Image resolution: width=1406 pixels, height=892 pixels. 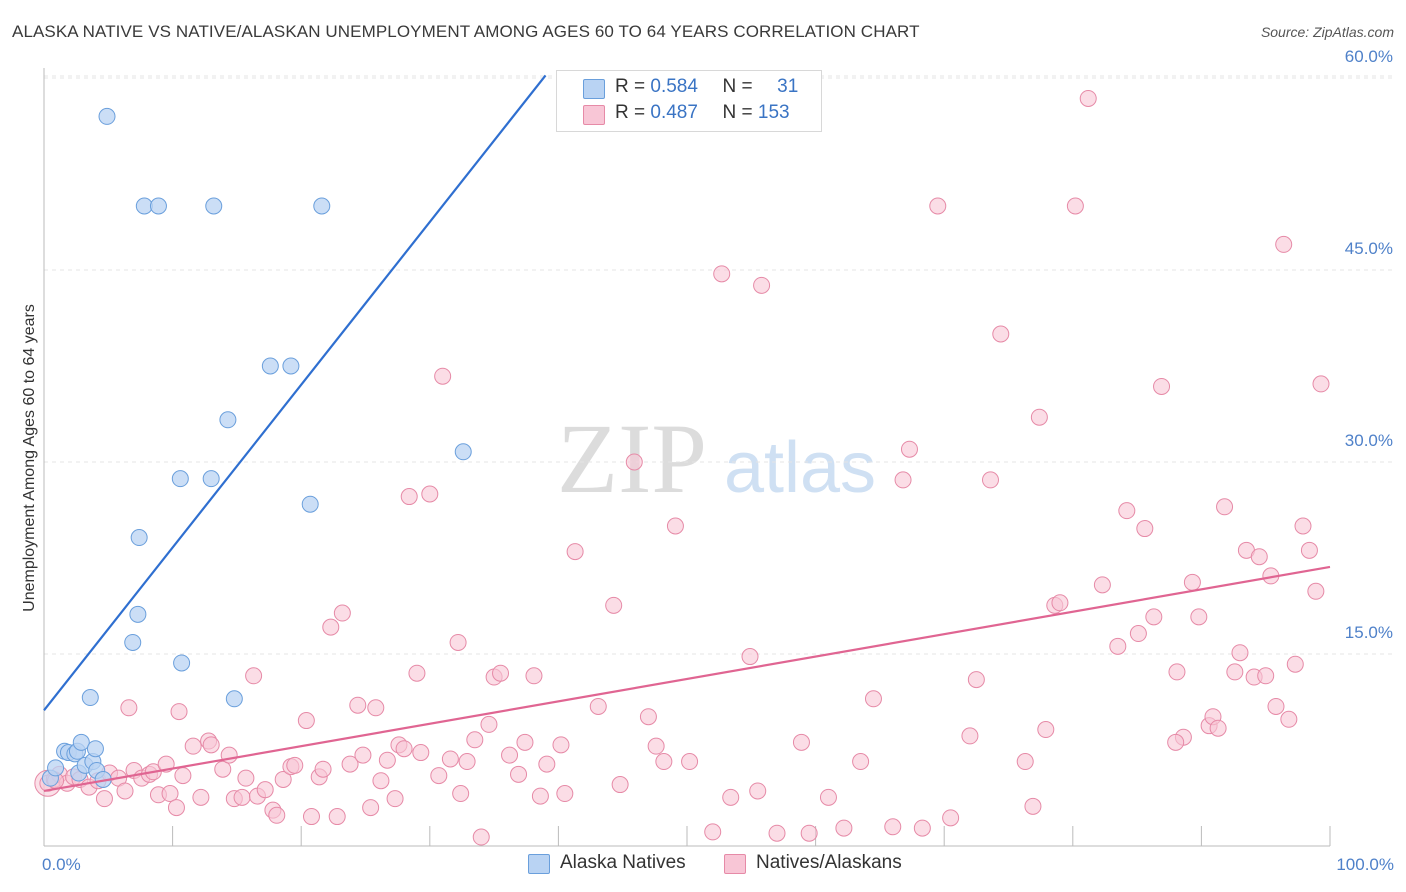 I want to click on bottom-legend-label: Natives/Alaskans, so click(x=829, y=862).